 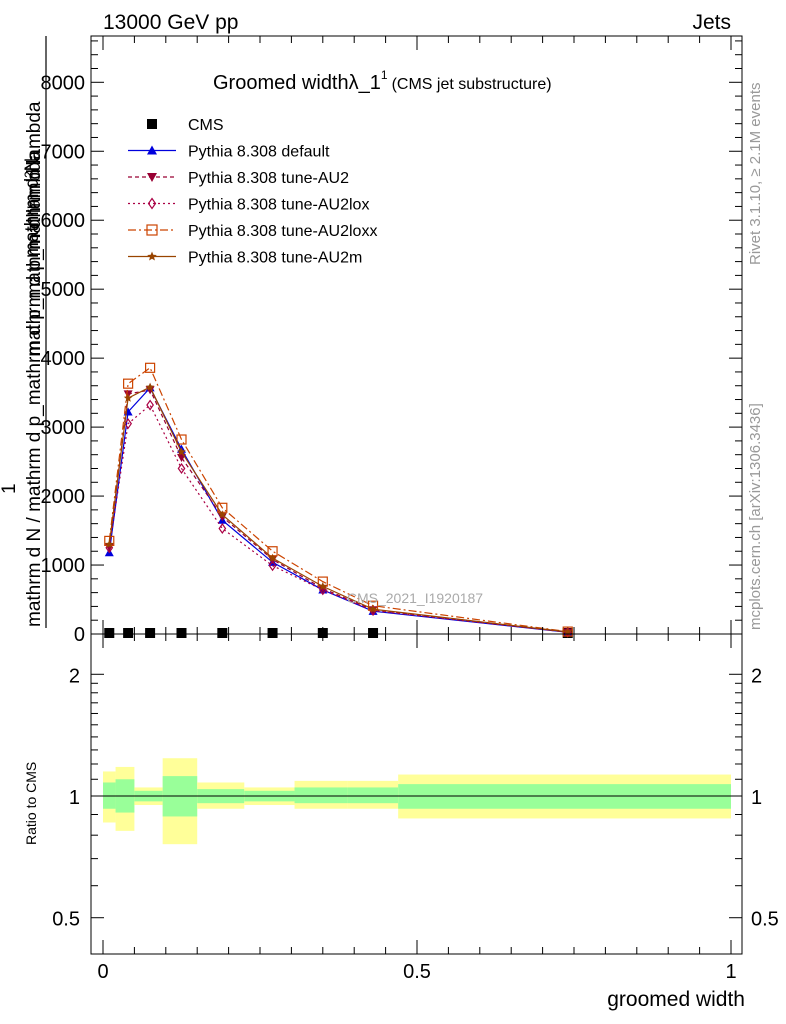 What do you see at coordinates (63, 359) in the screenshot?
I see `main-y-tick-label: 4000` at bounding box center [63, 359].